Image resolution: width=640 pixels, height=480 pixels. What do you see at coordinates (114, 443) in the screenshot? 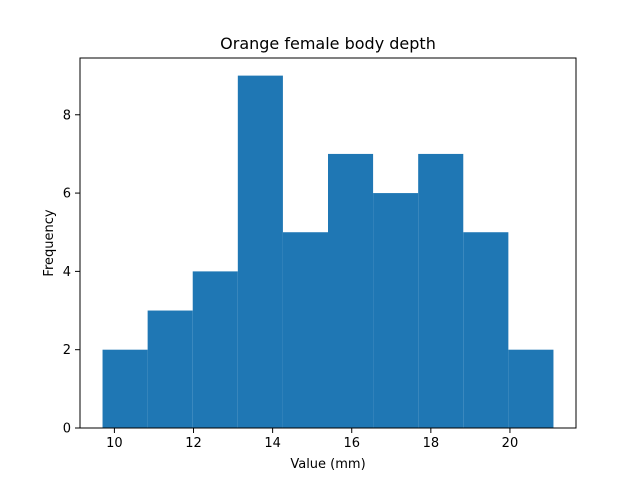
I see `x-tick-label: 10` at bounding box center [114, 443].